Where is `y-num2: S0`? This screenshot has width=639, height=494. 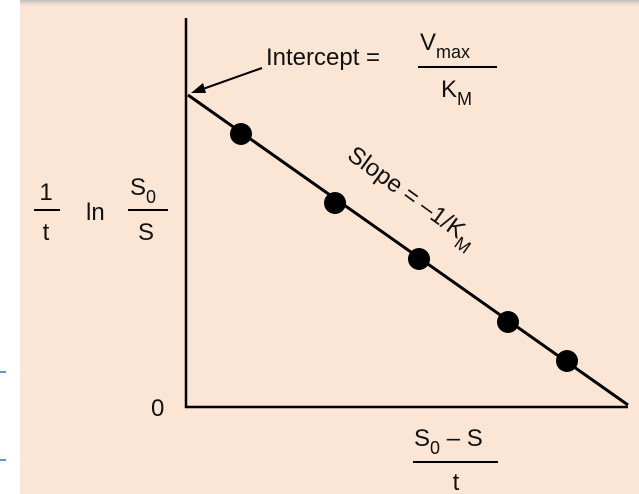 y-num2: S0 is located at coordinates (143, 190).